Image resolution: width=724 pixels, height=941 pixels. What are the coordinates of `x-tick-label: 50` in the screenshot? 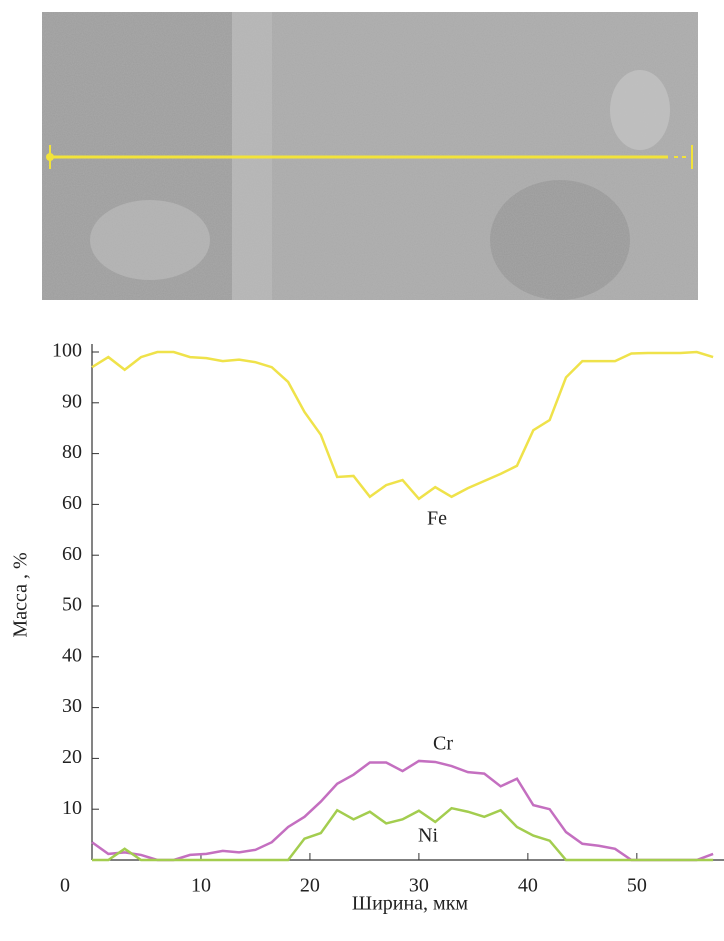 It's located at (637, 886).